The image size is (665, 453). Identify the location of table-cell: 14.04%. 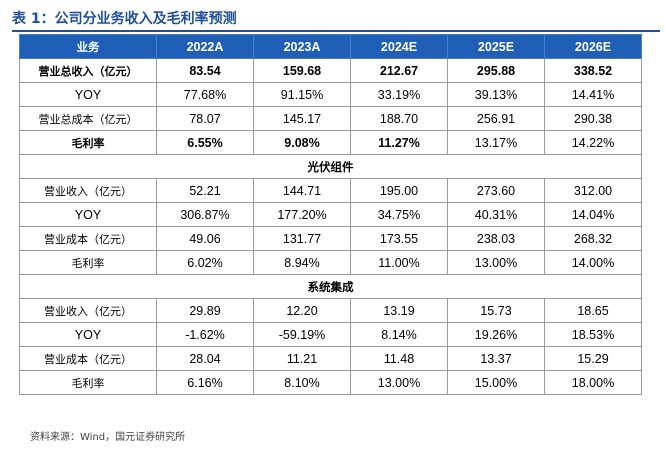
(593, 214).